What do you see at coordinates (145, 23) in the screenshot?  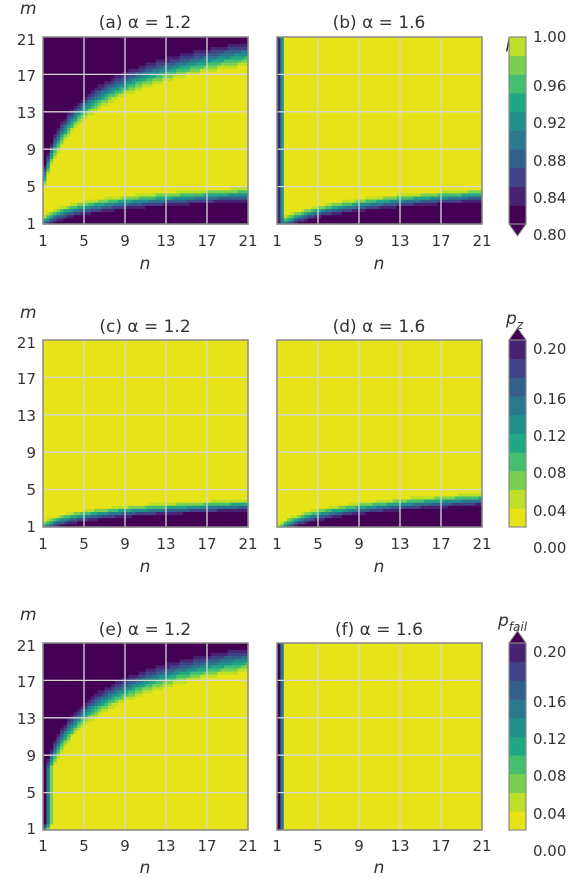 I see `title-a: (a) α = 1.2` at bounding box center [145, 23].